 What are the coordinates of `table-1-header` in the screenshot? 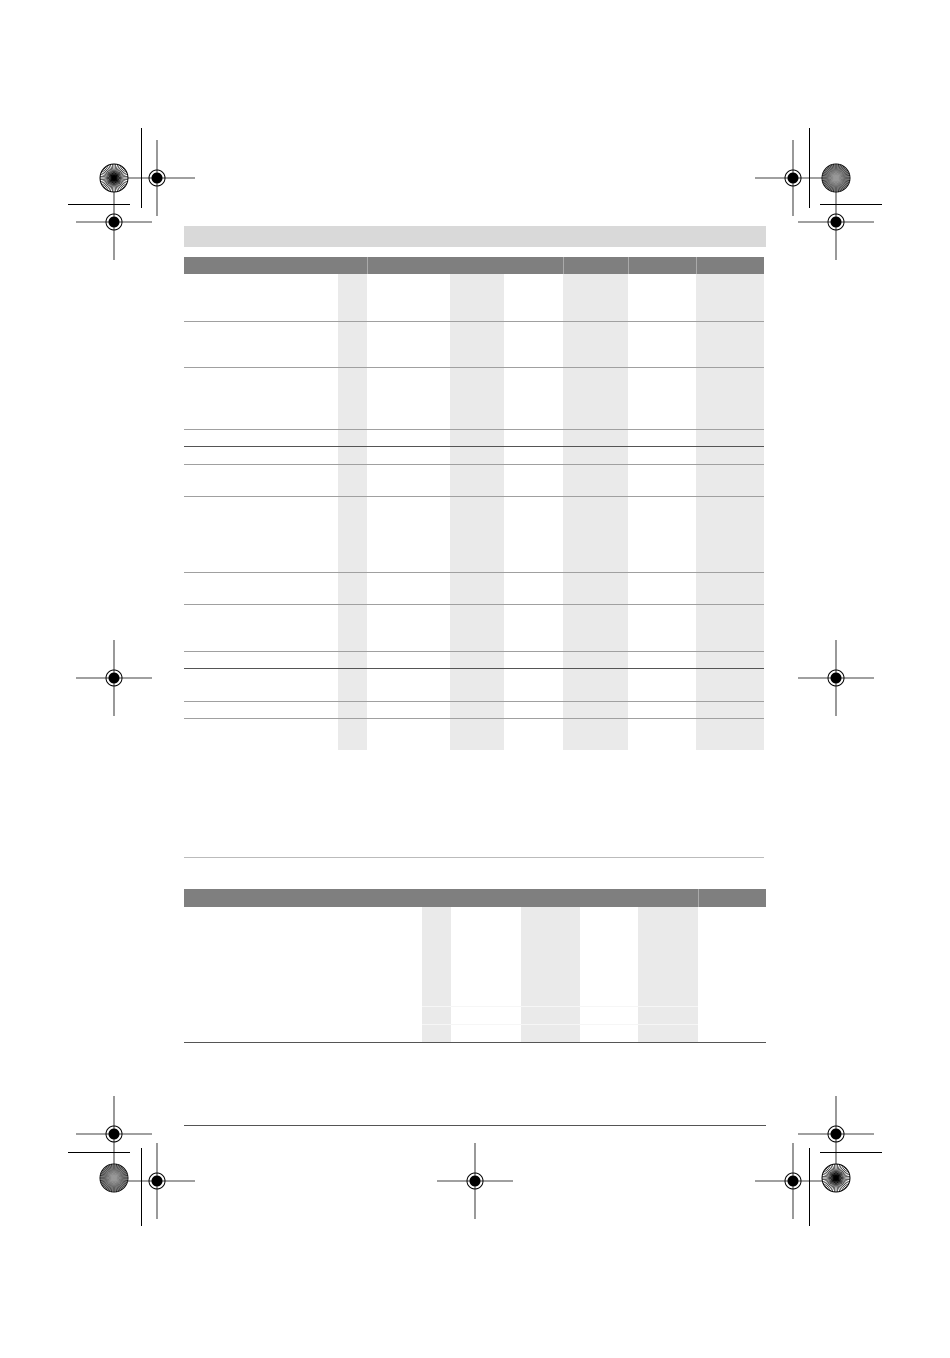 It's located at (474, 265).